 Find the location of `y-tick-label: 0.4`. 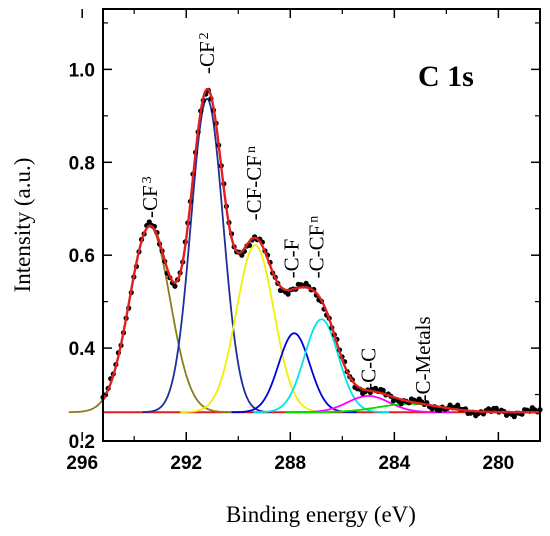

y-tick-label: 0.4 is located at coordinates (82, 349).